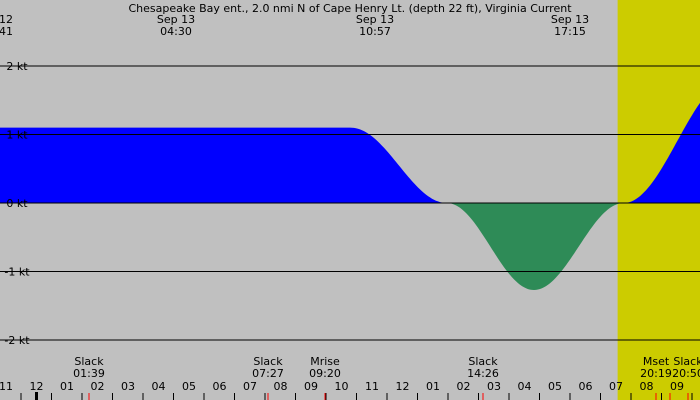 This screenshot has width=700, height=400. Describe the element at coordinates (17, 135) in the screenshot. I see `y-tick-label: 1 kt` at that location.